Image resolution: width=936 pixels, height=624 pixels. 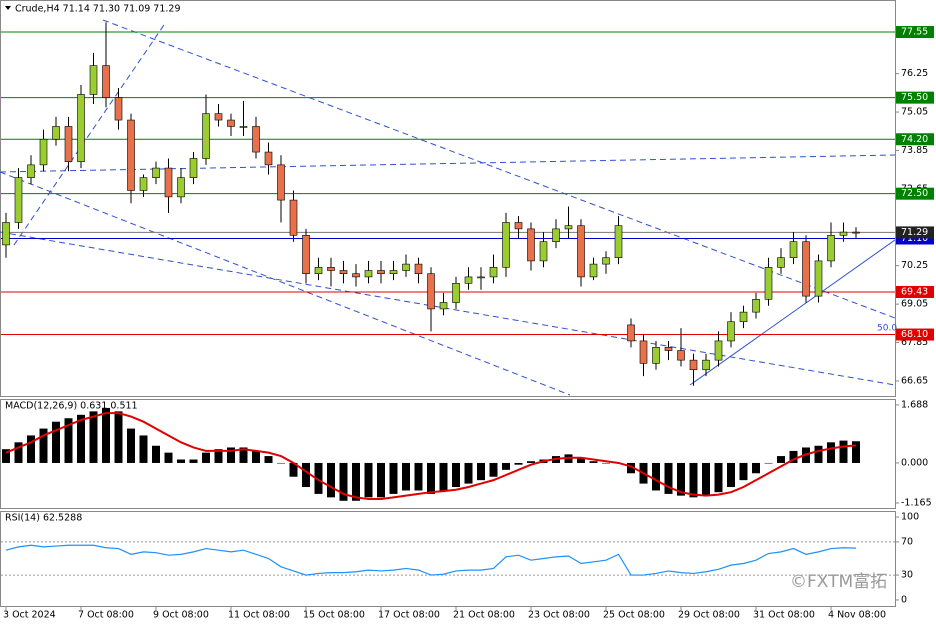 What do you see at coordinates (914, 462) in the screenshot?
I see `y-tick-label: 0.000` at bounding box center [914, 462].